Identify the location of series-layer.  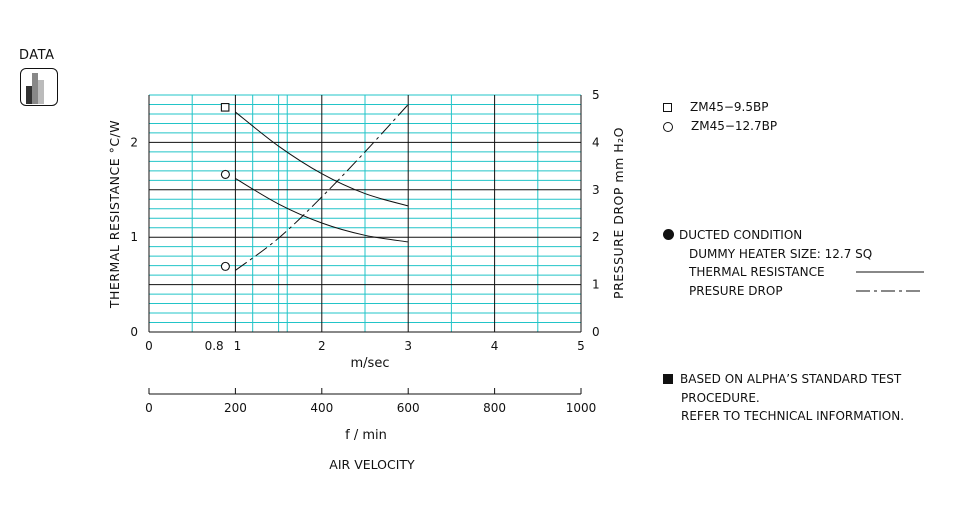
(314, 187).